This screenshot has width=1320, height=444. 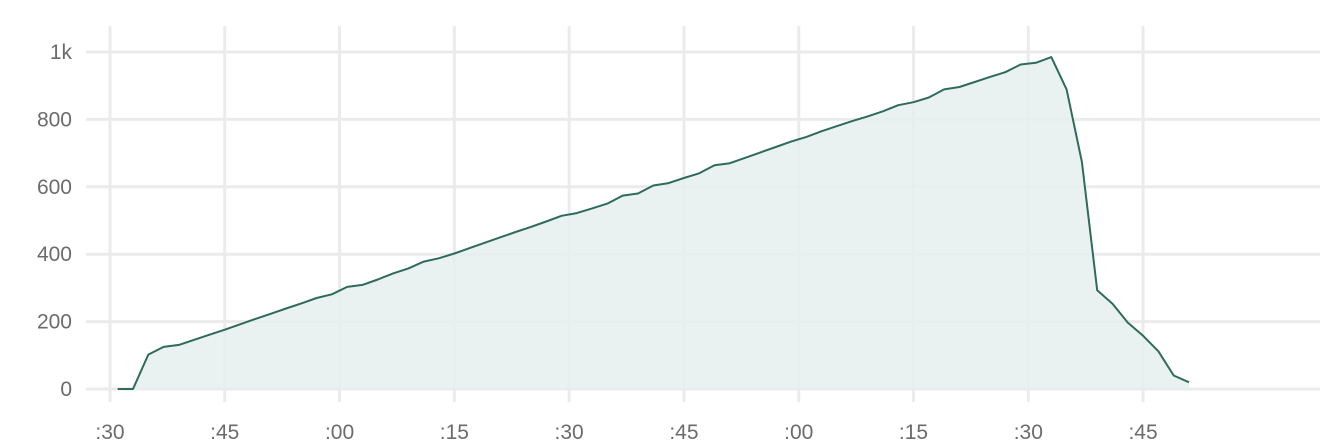 What do you see at coordinates (626, 432) in the screenshot?
I see `x-axis-tick-labels: :30 :45 :00 :15 :30 :45 :00 :15 :30 :45` at bounding box center [626, 432].